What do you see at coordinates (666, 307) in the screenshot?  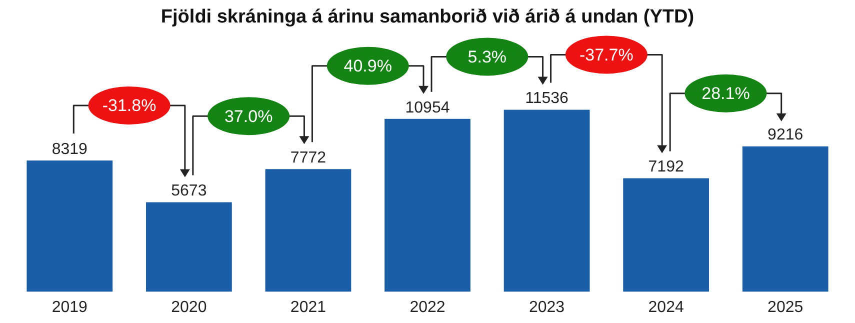 I see `x-tick-label: 2024` at bounding box center [666, 307].